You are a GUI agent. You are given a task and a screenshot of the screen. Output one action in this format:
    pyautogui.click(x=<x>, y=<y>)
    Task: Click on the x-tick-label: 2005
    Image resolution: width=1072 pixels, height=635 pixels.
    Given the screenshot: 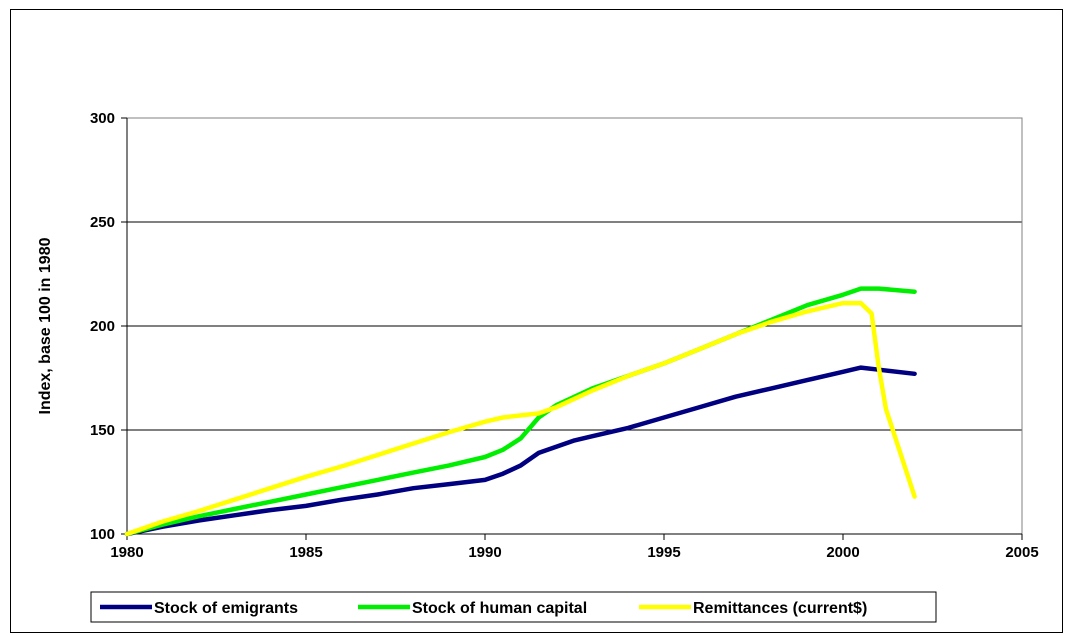 What is the action you would take?
    pyautogui.click(x=1021, y=552)
    